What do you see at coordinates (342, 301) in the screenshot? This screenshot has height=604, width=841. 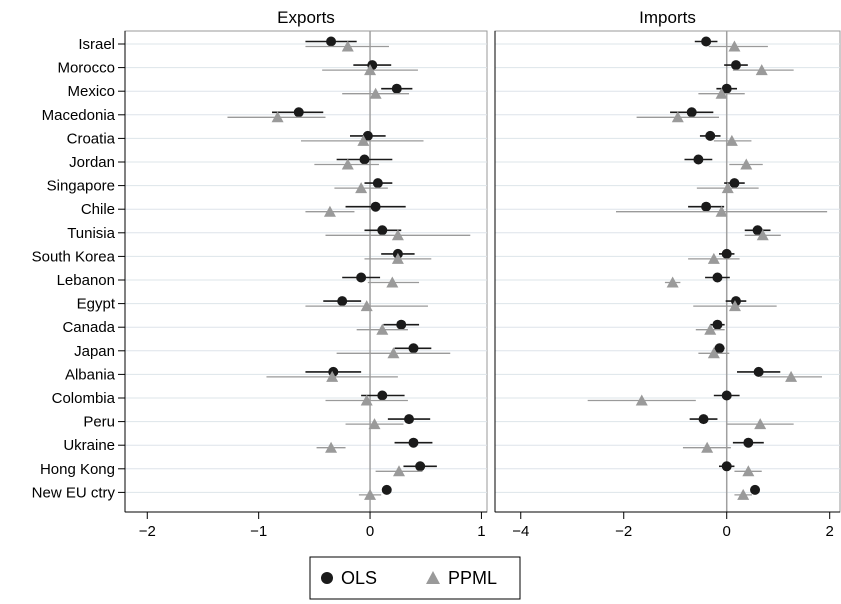 I see `ols-point-egypt` at bounding box center [342, 301].